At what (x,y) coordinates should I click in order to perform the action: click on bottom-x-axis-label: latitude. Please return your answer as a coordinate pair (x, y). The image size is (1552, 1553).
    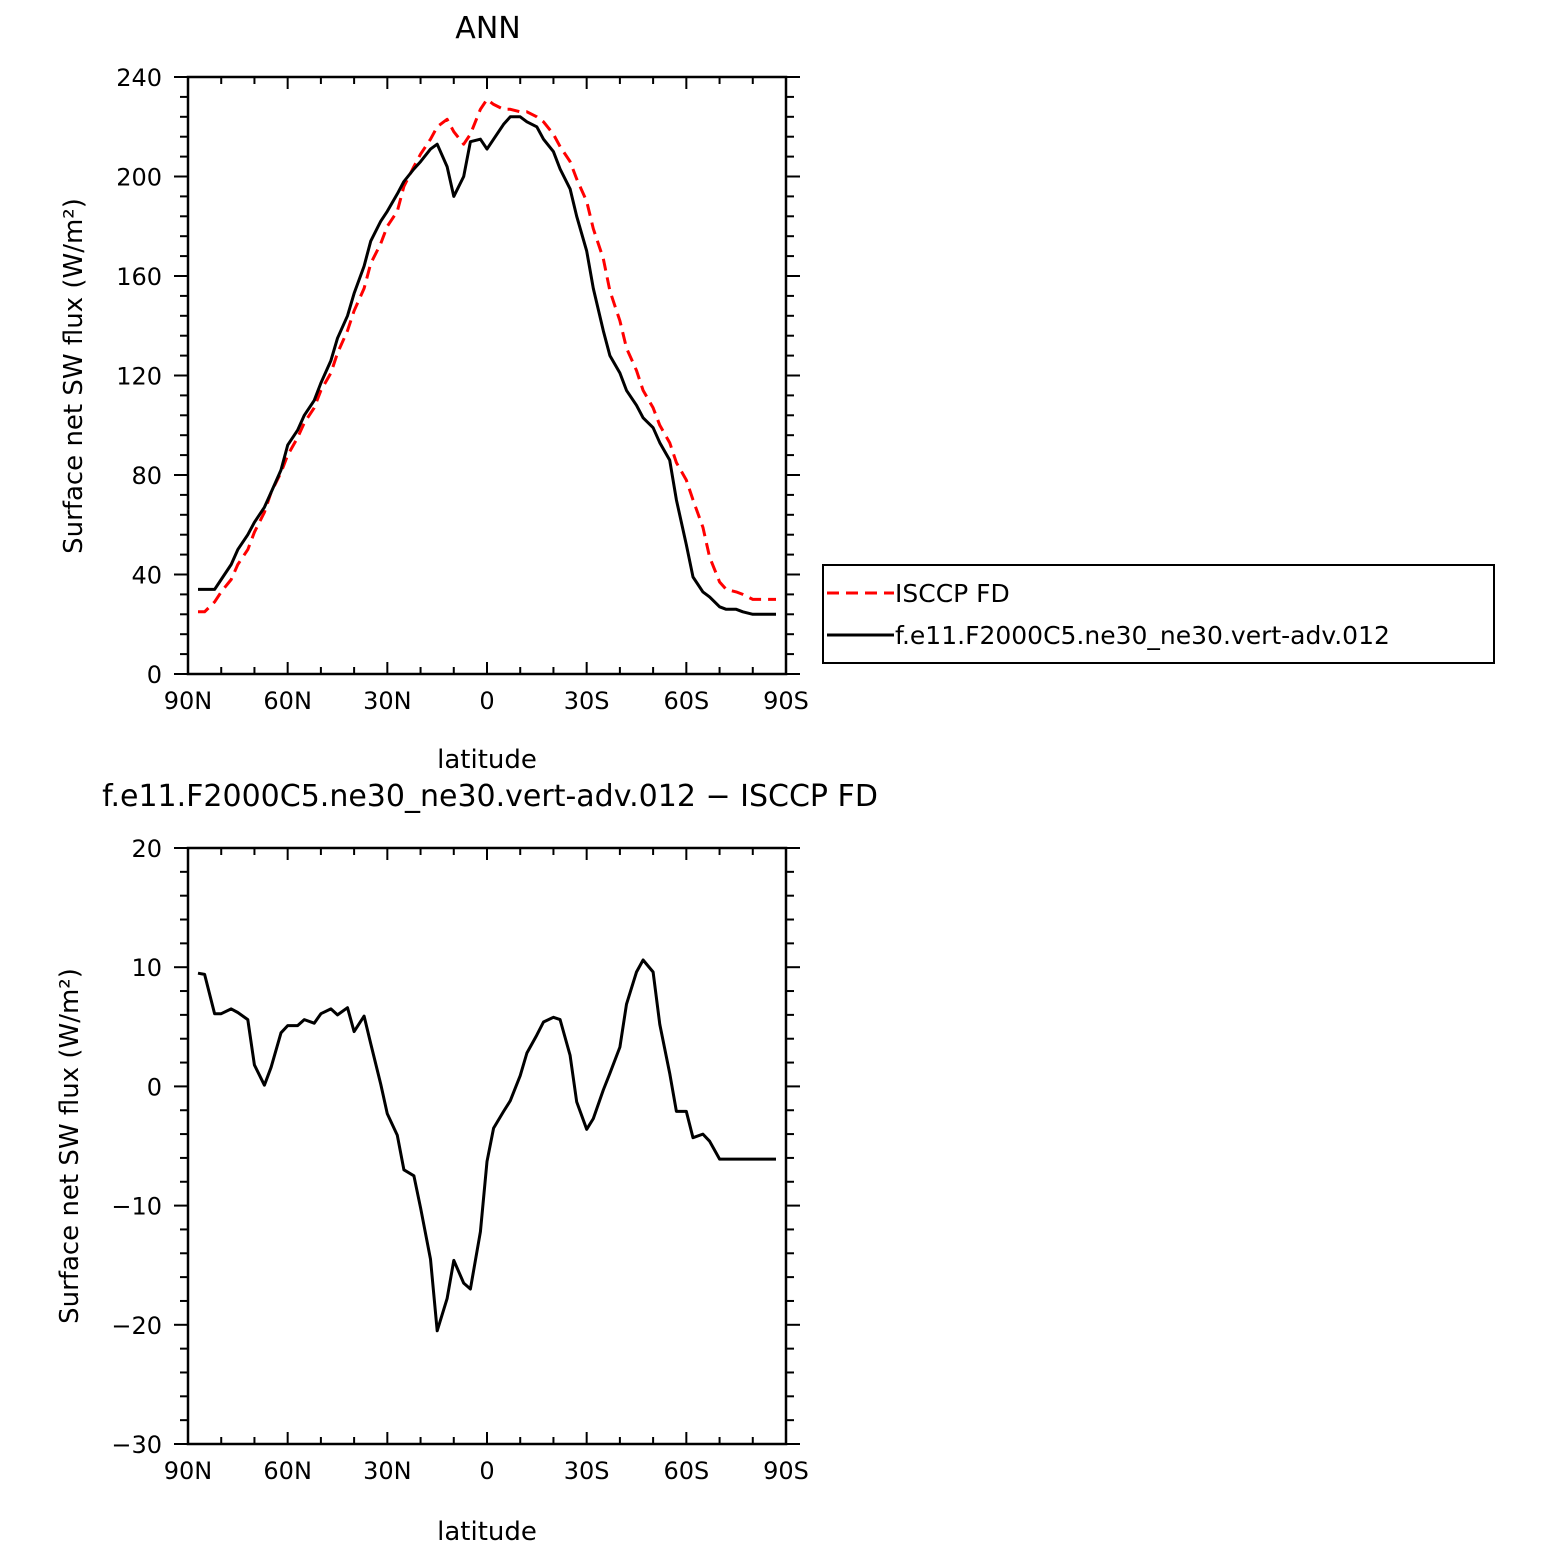
    Looking at the image, I should click on (487, 1532).